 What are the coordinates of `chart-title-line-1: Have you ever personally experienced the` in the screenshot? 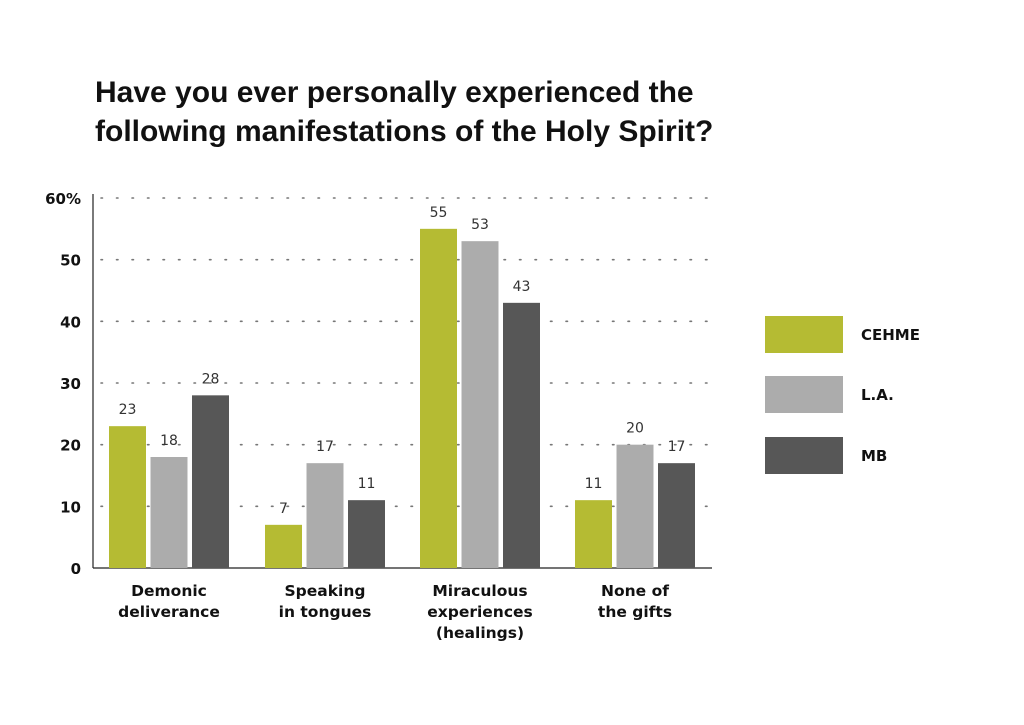 It's located at (394, 92).